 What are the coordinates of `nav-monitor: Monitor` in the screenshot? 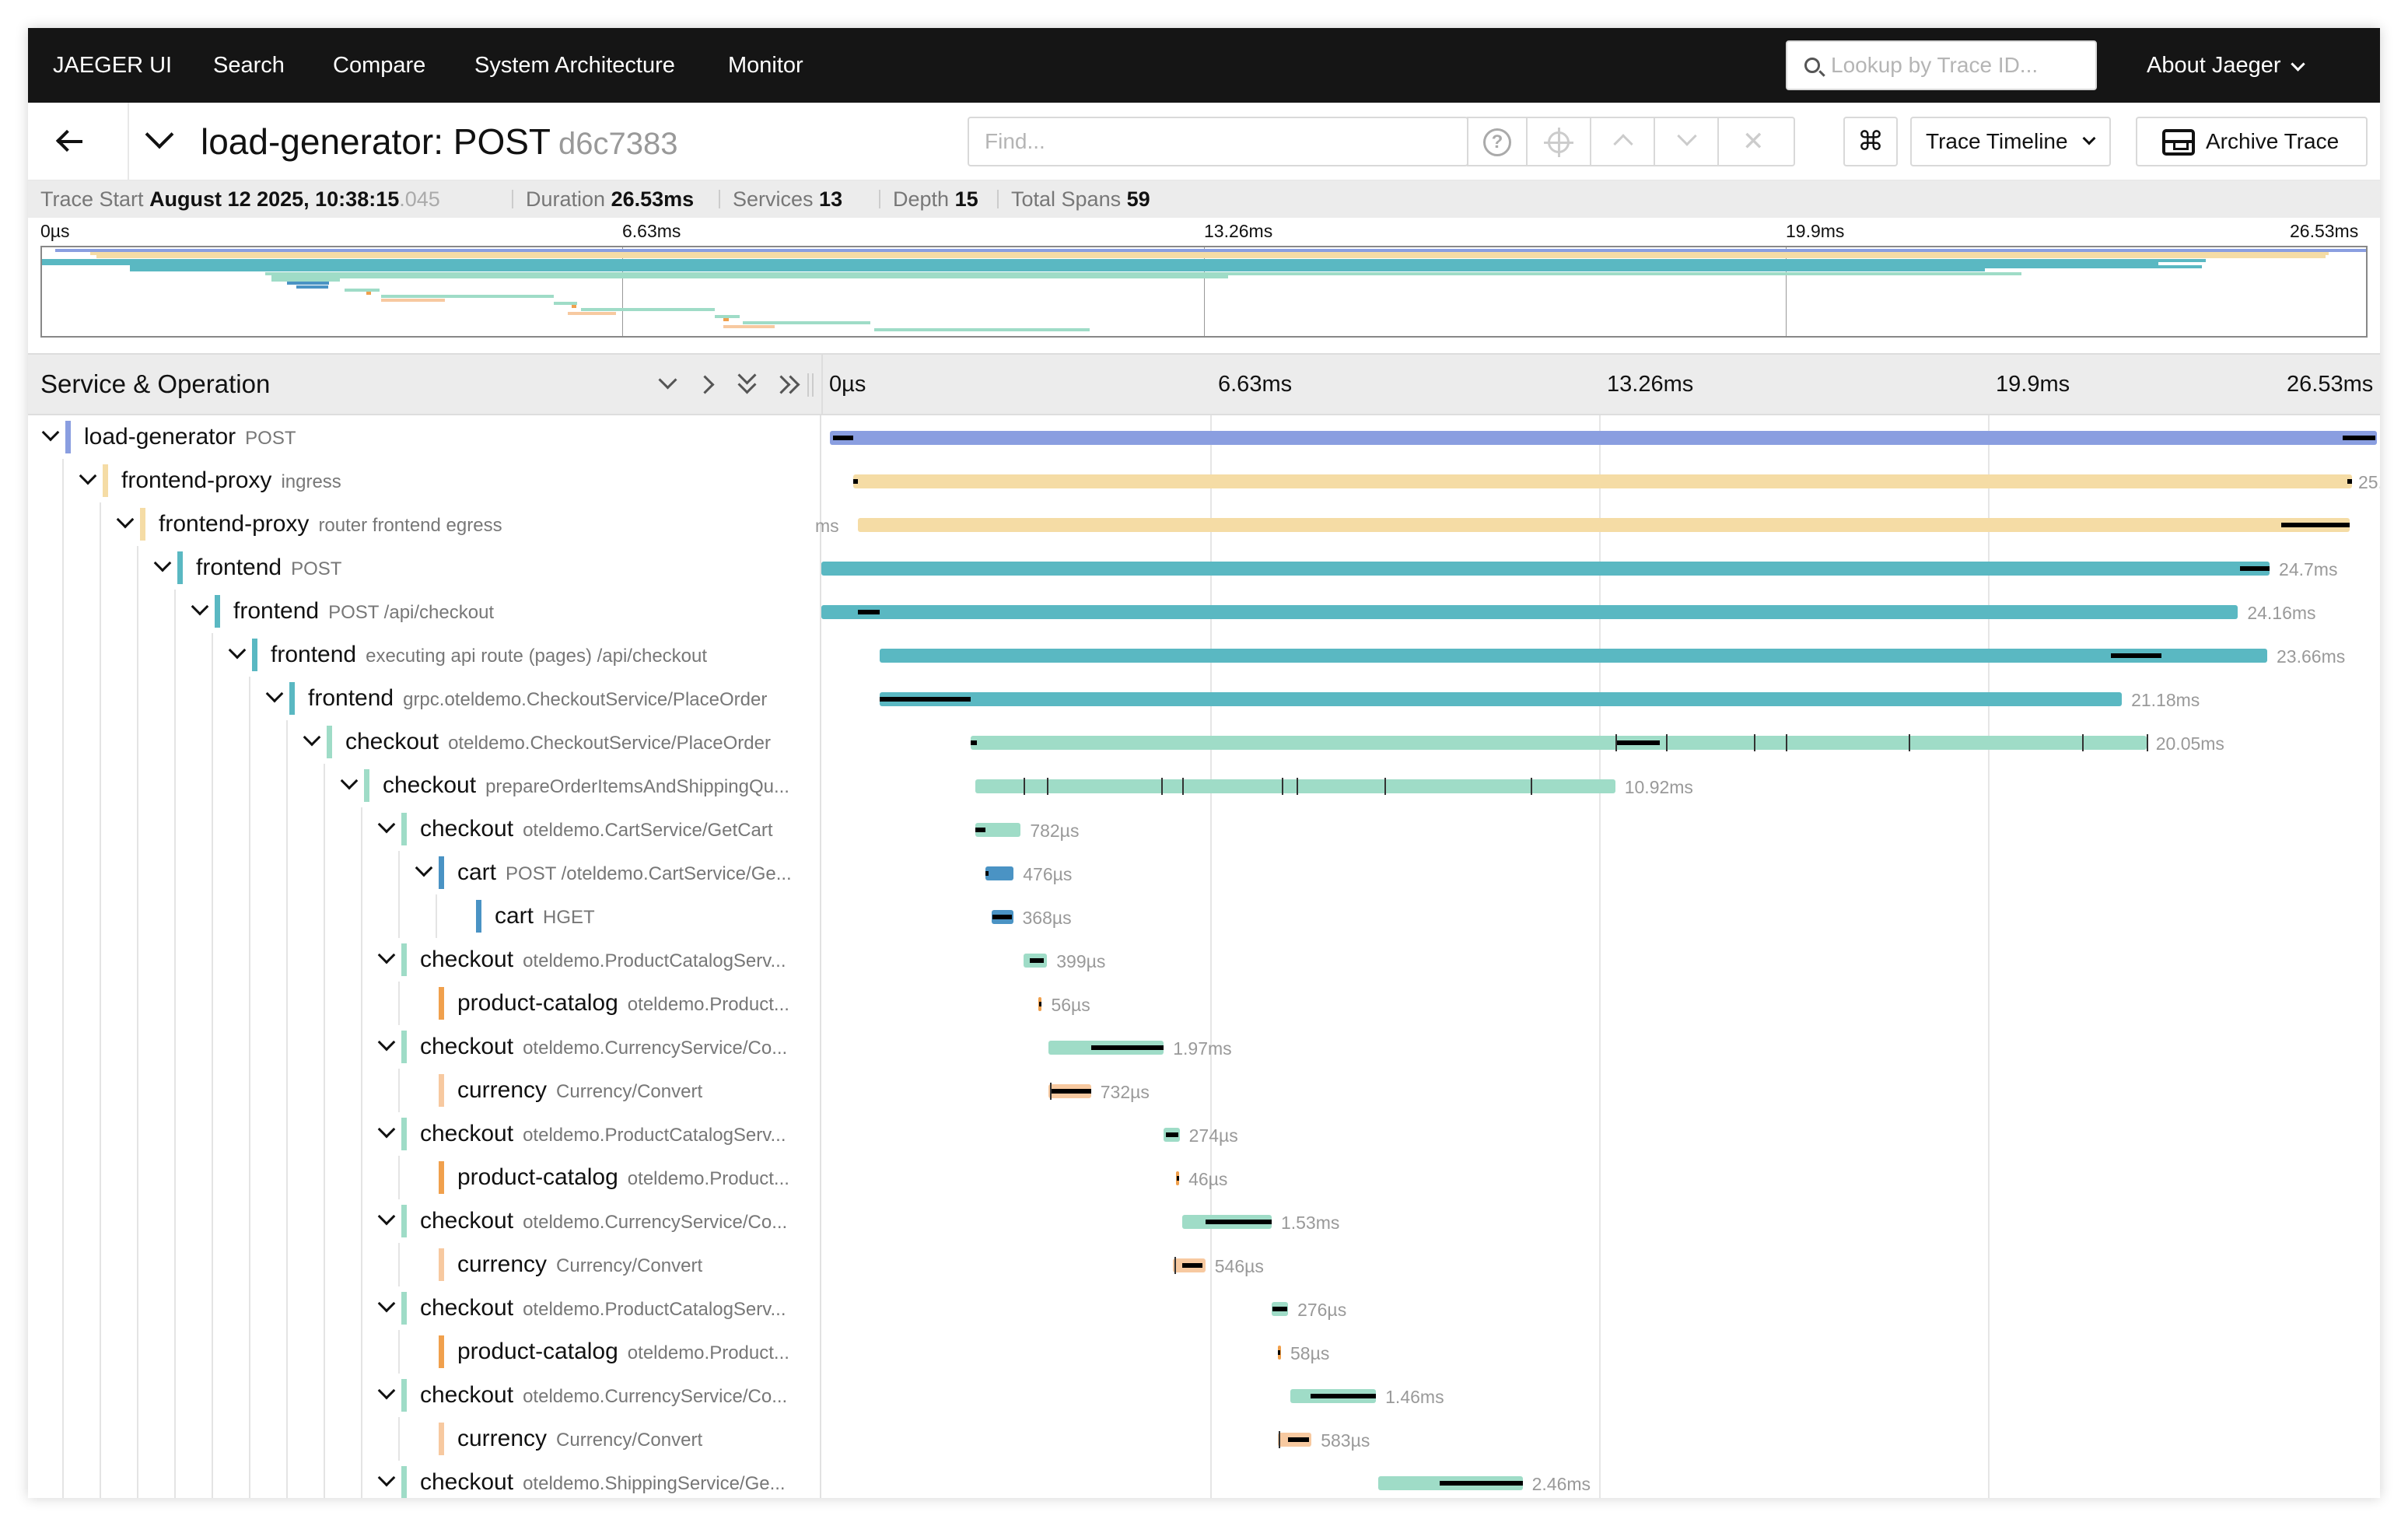 It's located at (766, 66).